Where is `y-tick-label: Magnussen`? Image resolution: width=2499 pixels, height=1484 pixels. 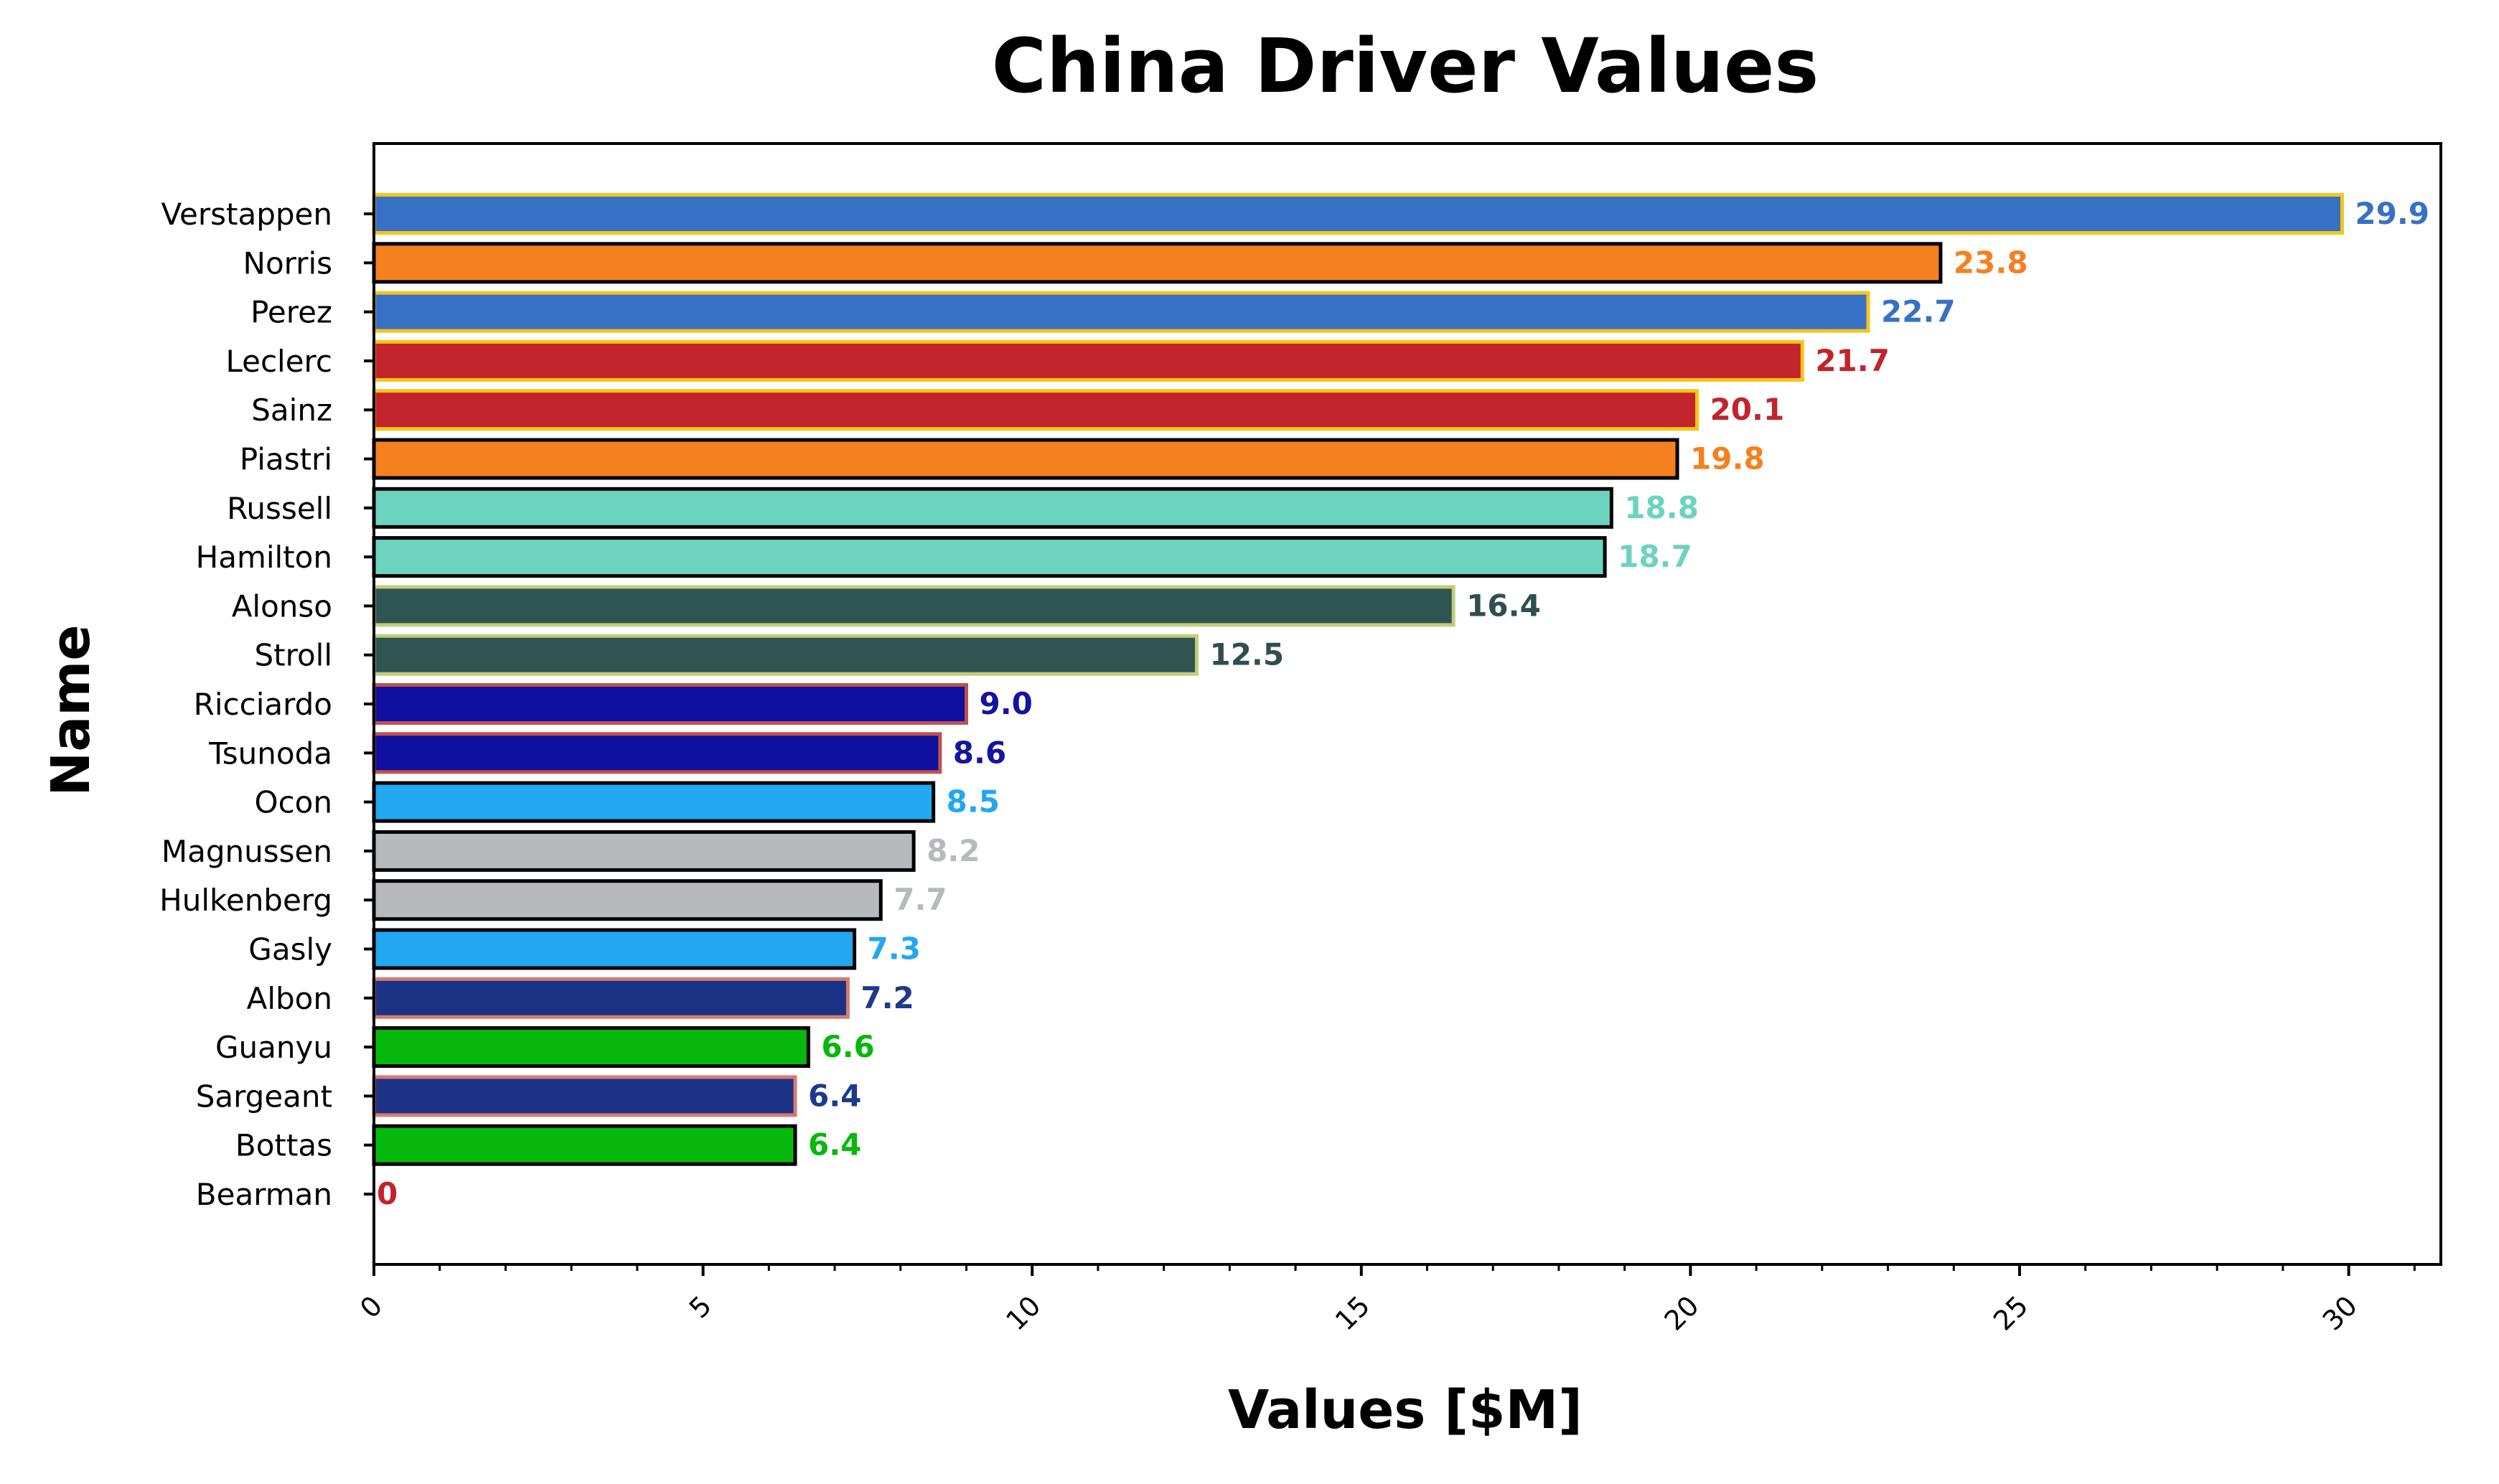
y-tick-label: Magnussen is located at coordinates (246, 851).